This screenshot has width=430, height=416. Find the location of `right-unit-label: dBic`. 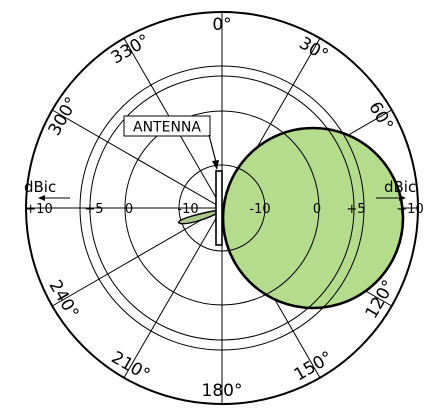

right-unit-label: dBic is located at coordinates (400, 187).